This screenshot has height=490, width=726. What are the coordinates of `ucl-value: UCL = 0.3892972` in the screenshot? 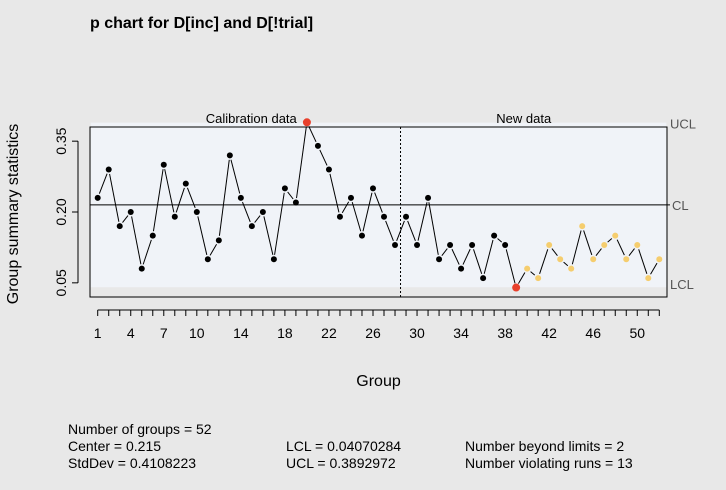 It's located at (341, 463).